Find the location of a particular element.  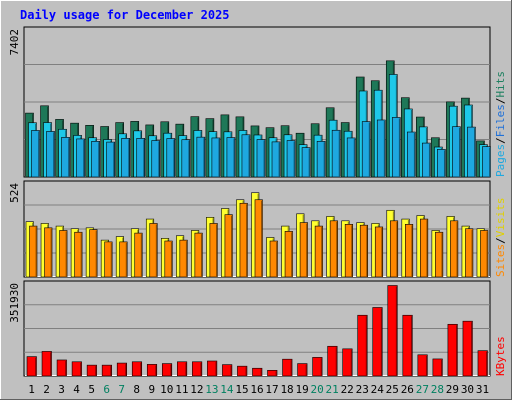

day-label-8: 8 is located at coordinates (136, 389).